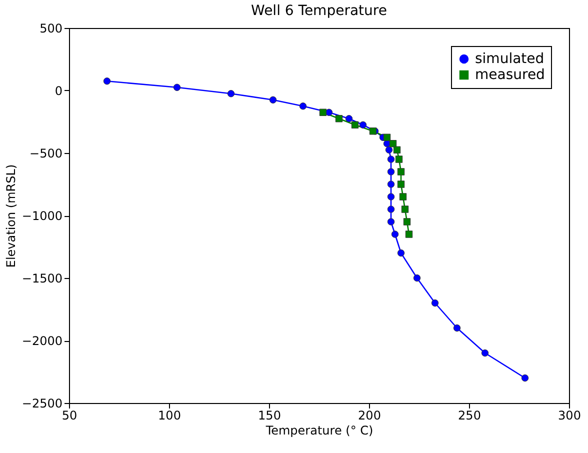  Describe the element at coordinates (58, 91) in the screenshot. I see `y-tick-label: 0` at that location.